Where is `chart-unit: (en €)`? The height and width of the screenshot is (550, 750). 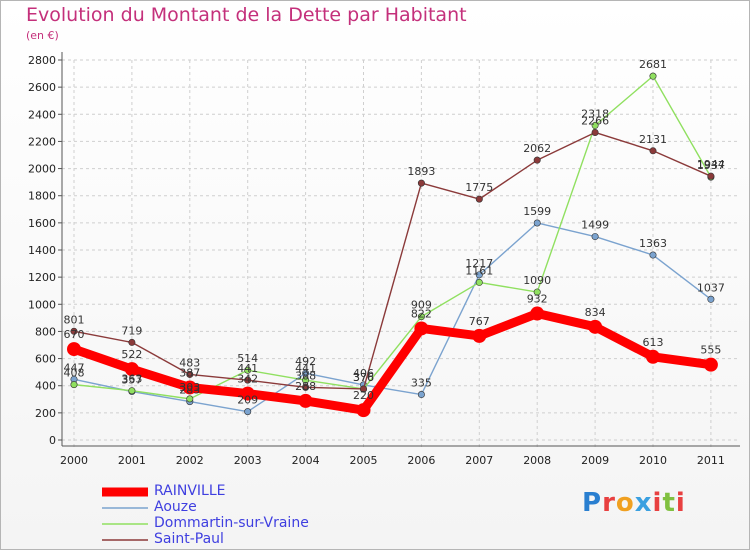
chart-unit: (en €) is located at coordinates (42, 35).